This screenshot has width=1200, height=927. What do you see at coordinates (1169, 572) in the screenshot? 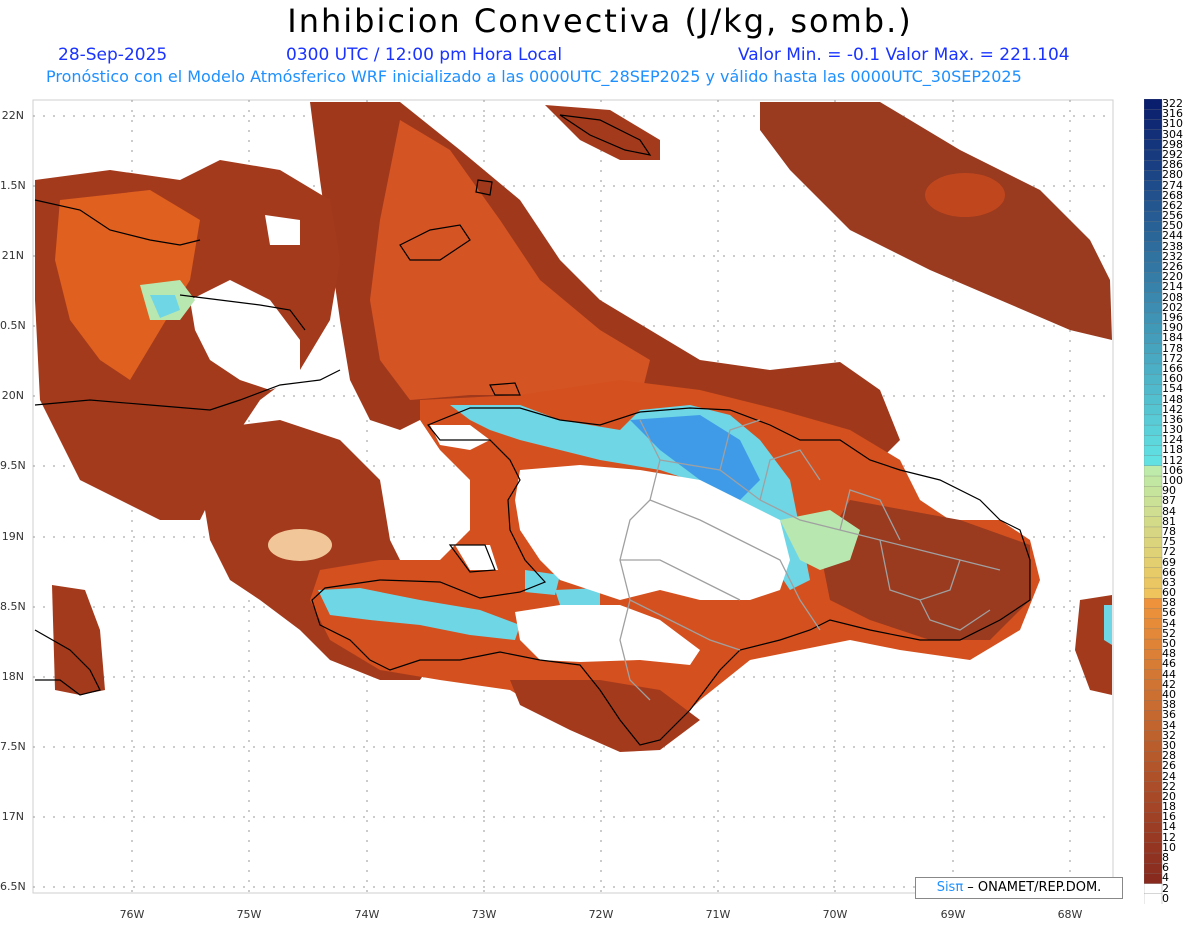
I see `colorbar-label: 66` at bounding box center [1169, 572].